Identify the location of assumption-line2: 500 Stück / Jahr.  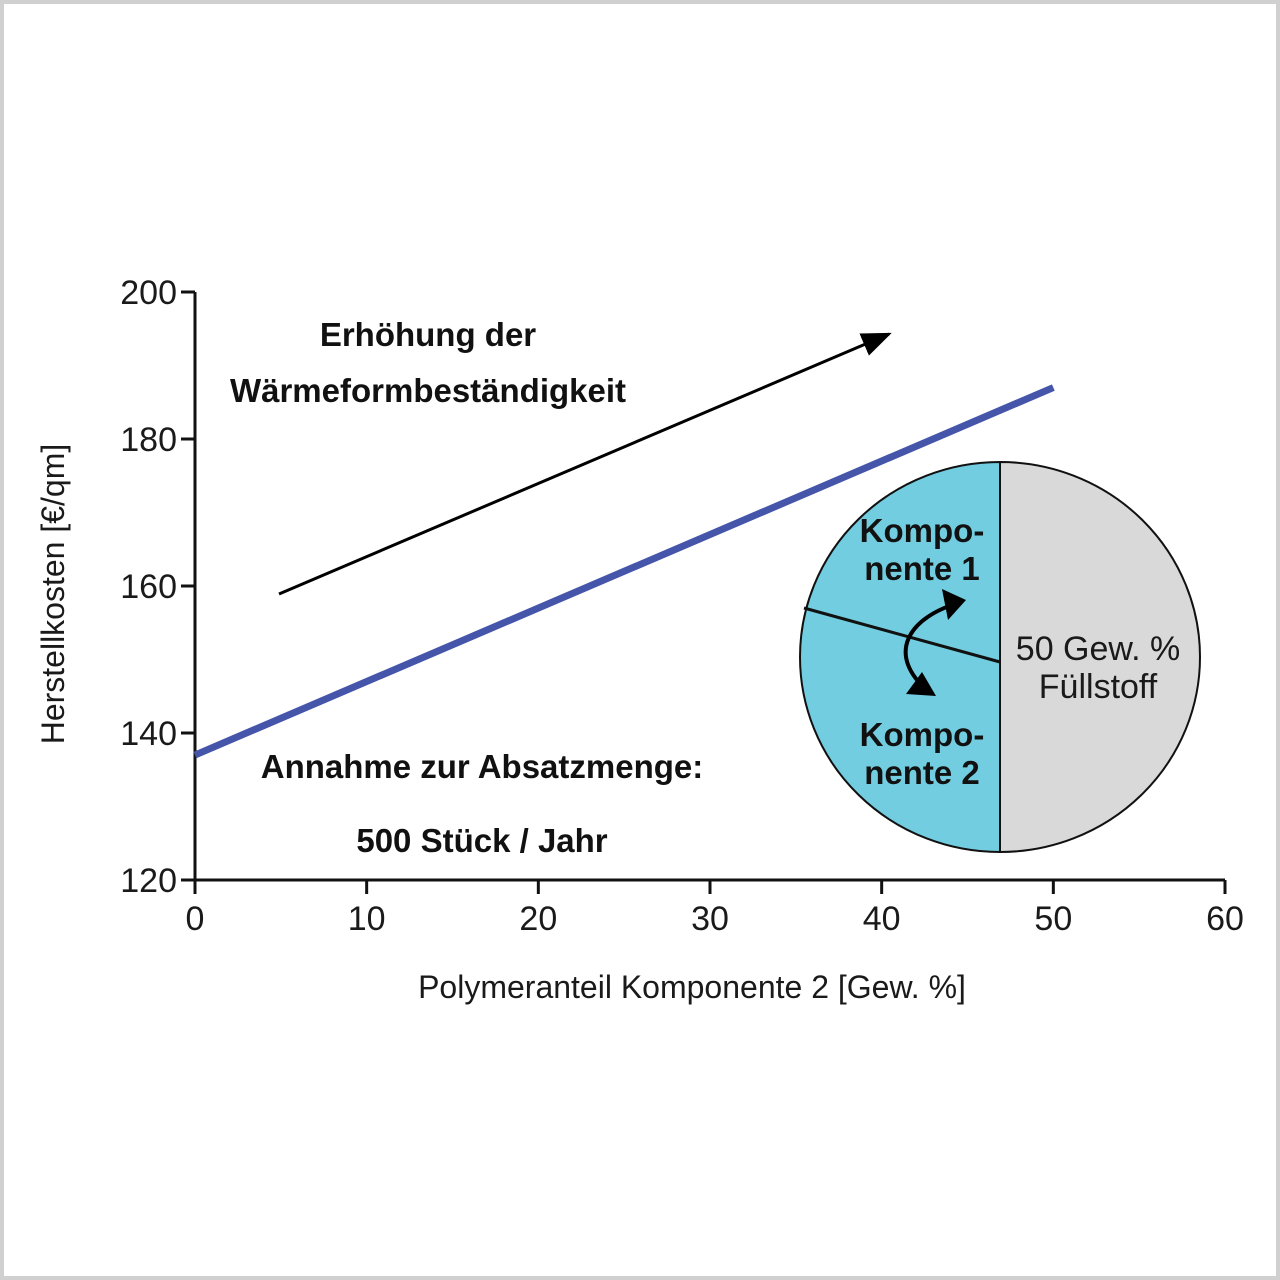
(481, 840).